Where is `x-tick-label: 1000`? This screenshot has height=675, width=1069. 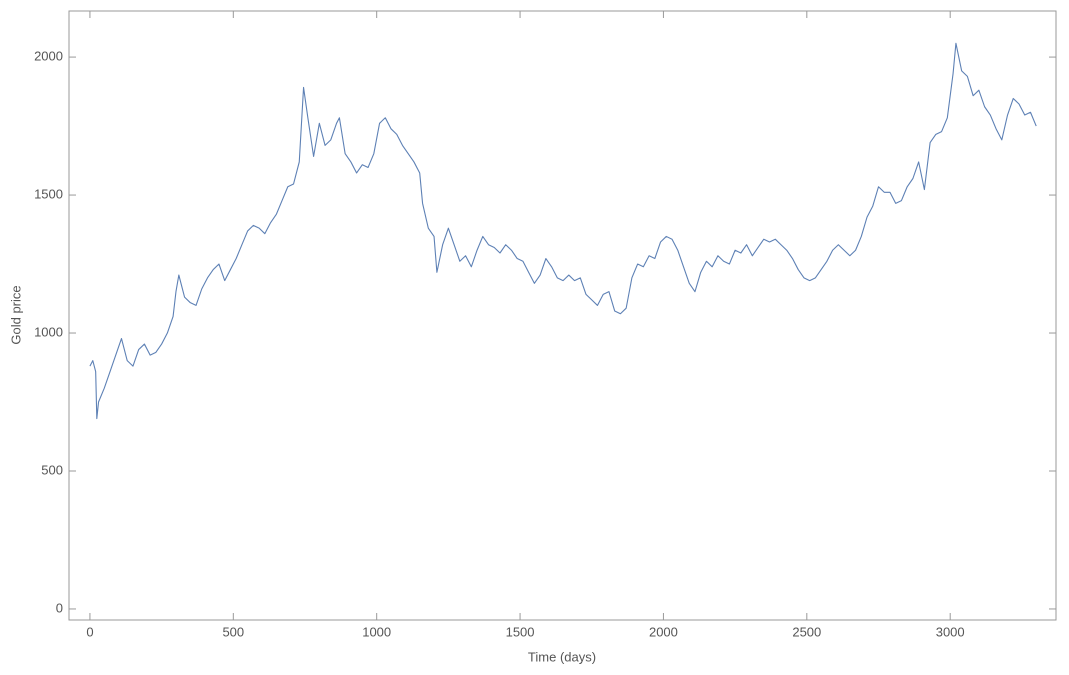 x-tick-label: 1000 is located at coordinates (376, 631).